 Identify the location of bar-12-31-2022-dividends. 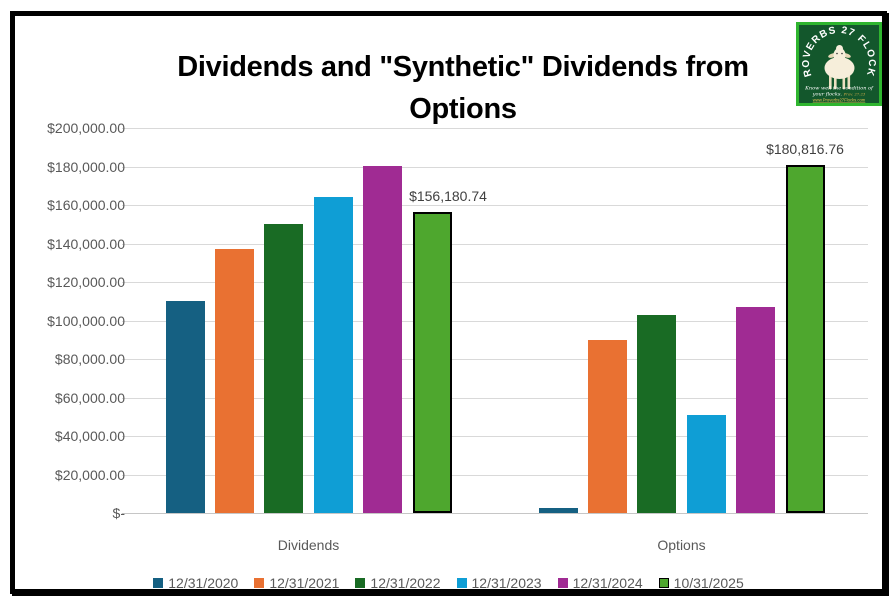
(284, 368).